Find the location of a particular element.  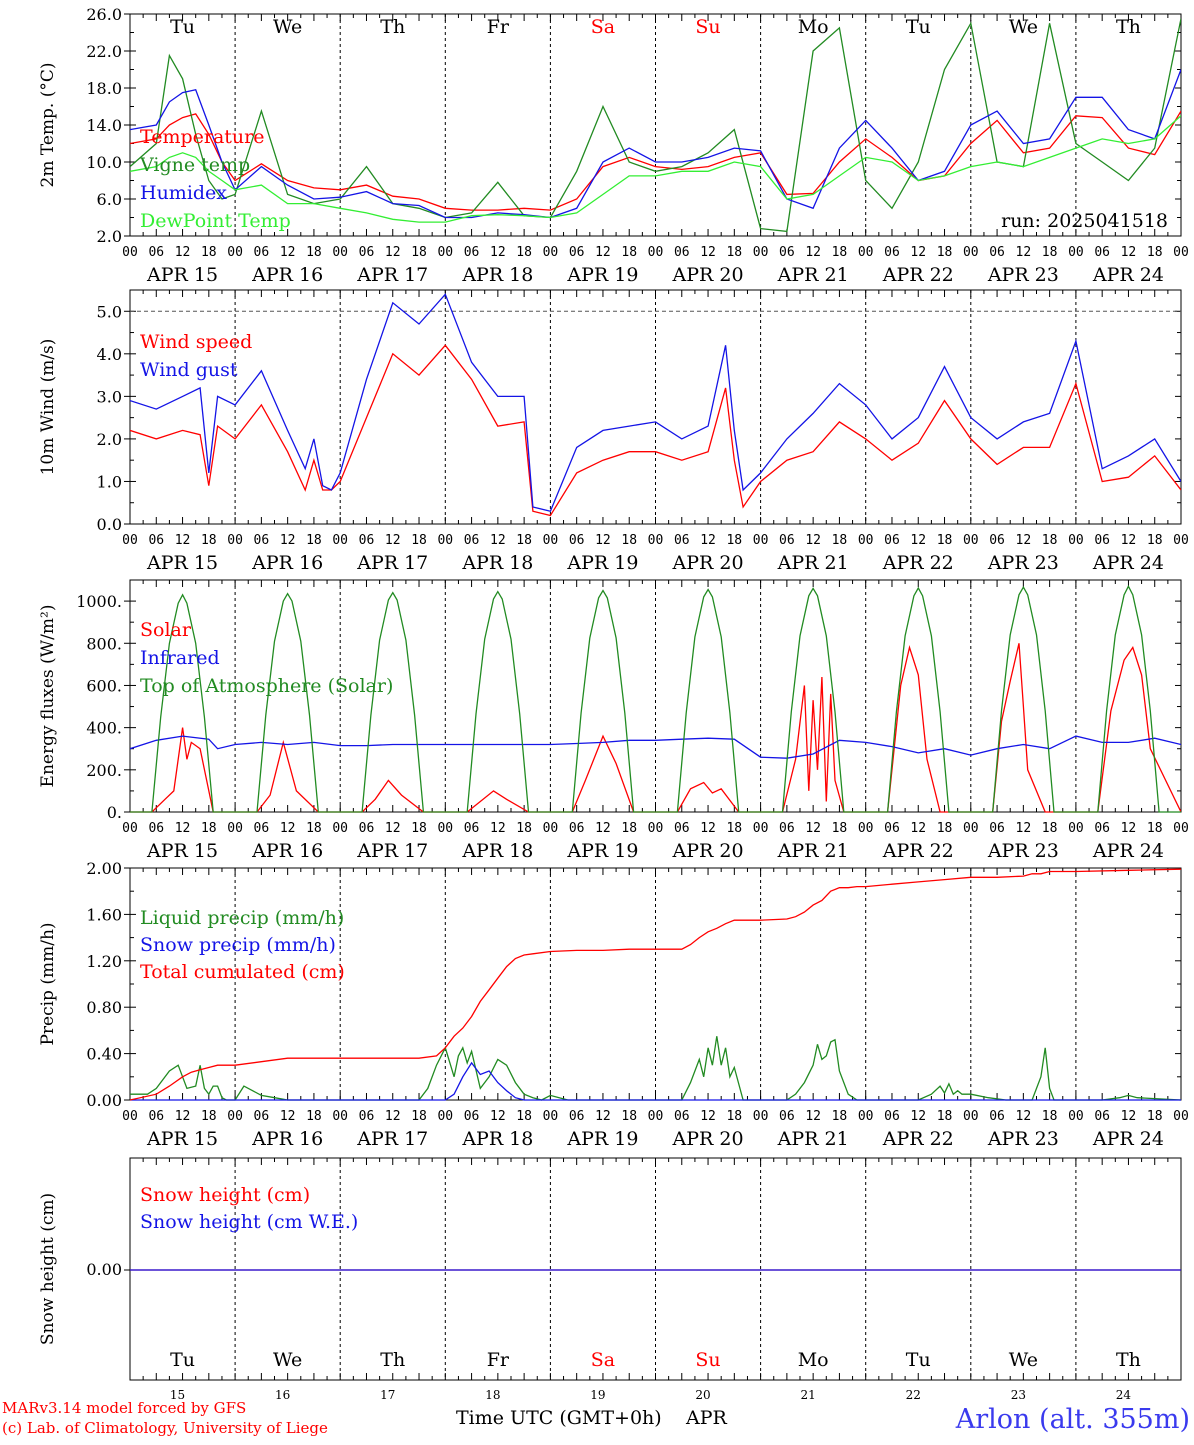

y-tick-label: 0.00 is located at coordinates (104, 1100).